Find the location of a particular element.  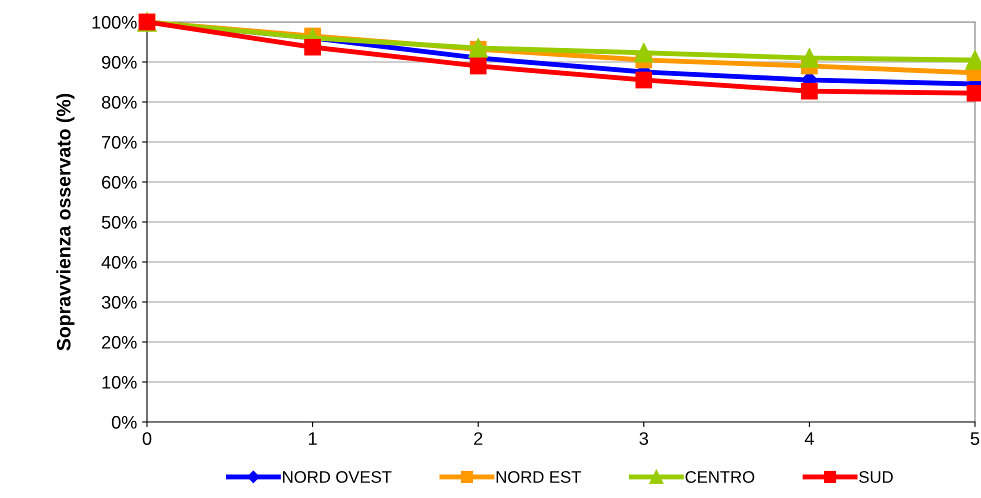

y-tick-label: 40% is located at coordinates (119, 262).